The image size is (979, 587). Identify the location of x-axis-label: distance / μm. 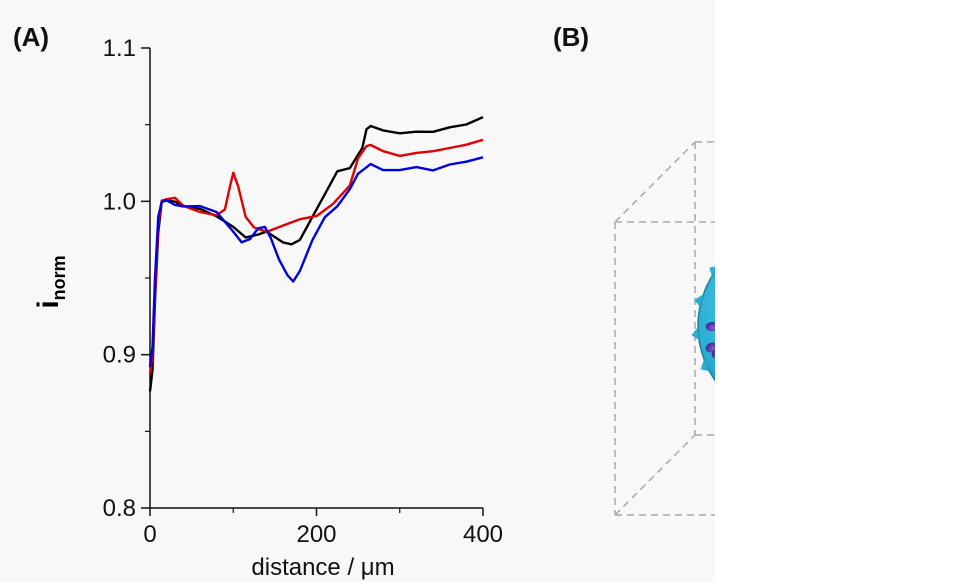
(322, 567).